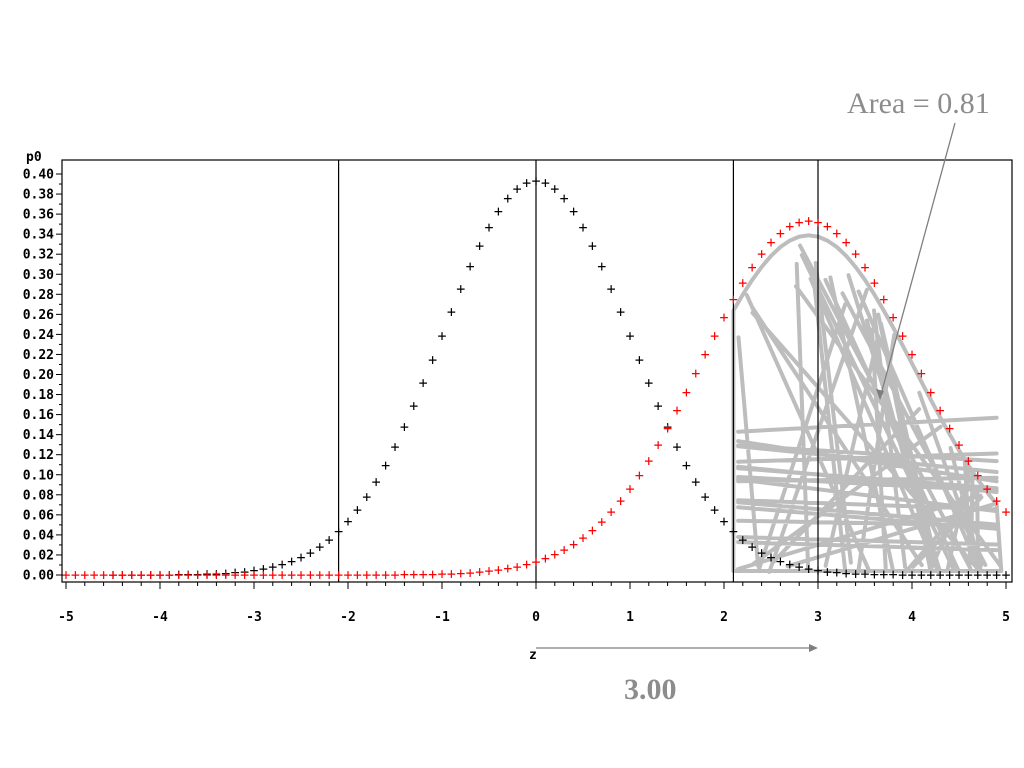 This screenshot has height=768, width=1024. Describe the element at coordinates (38, 355) in the screenshot. I see `y-tick-label: 0.22` at that location.